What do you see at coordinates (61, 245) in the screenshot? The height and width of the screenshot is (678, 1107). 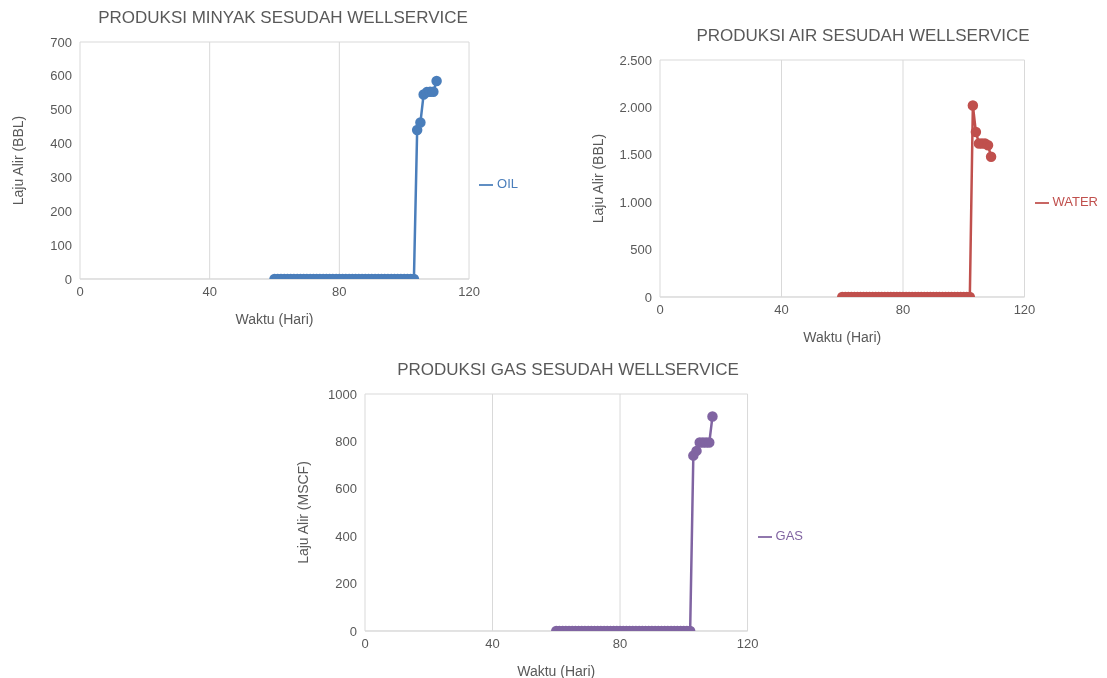 I see `y-tick-label: 100` at bounding box center [61, 245].